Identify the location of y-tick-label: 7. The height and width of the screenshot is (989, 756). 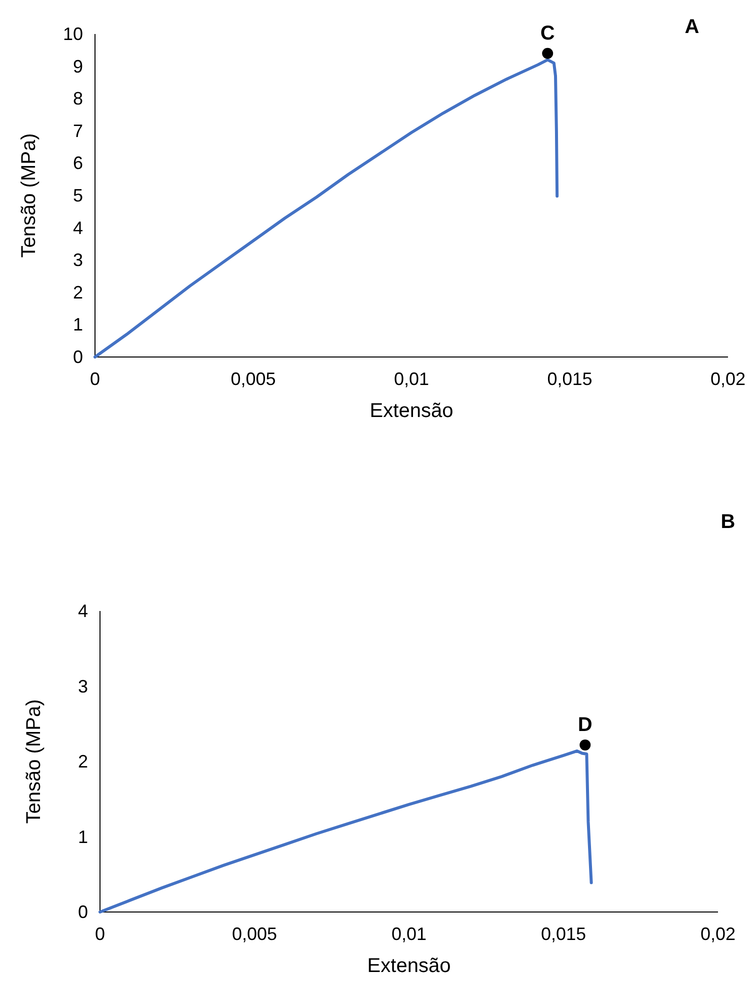
(77, 130).